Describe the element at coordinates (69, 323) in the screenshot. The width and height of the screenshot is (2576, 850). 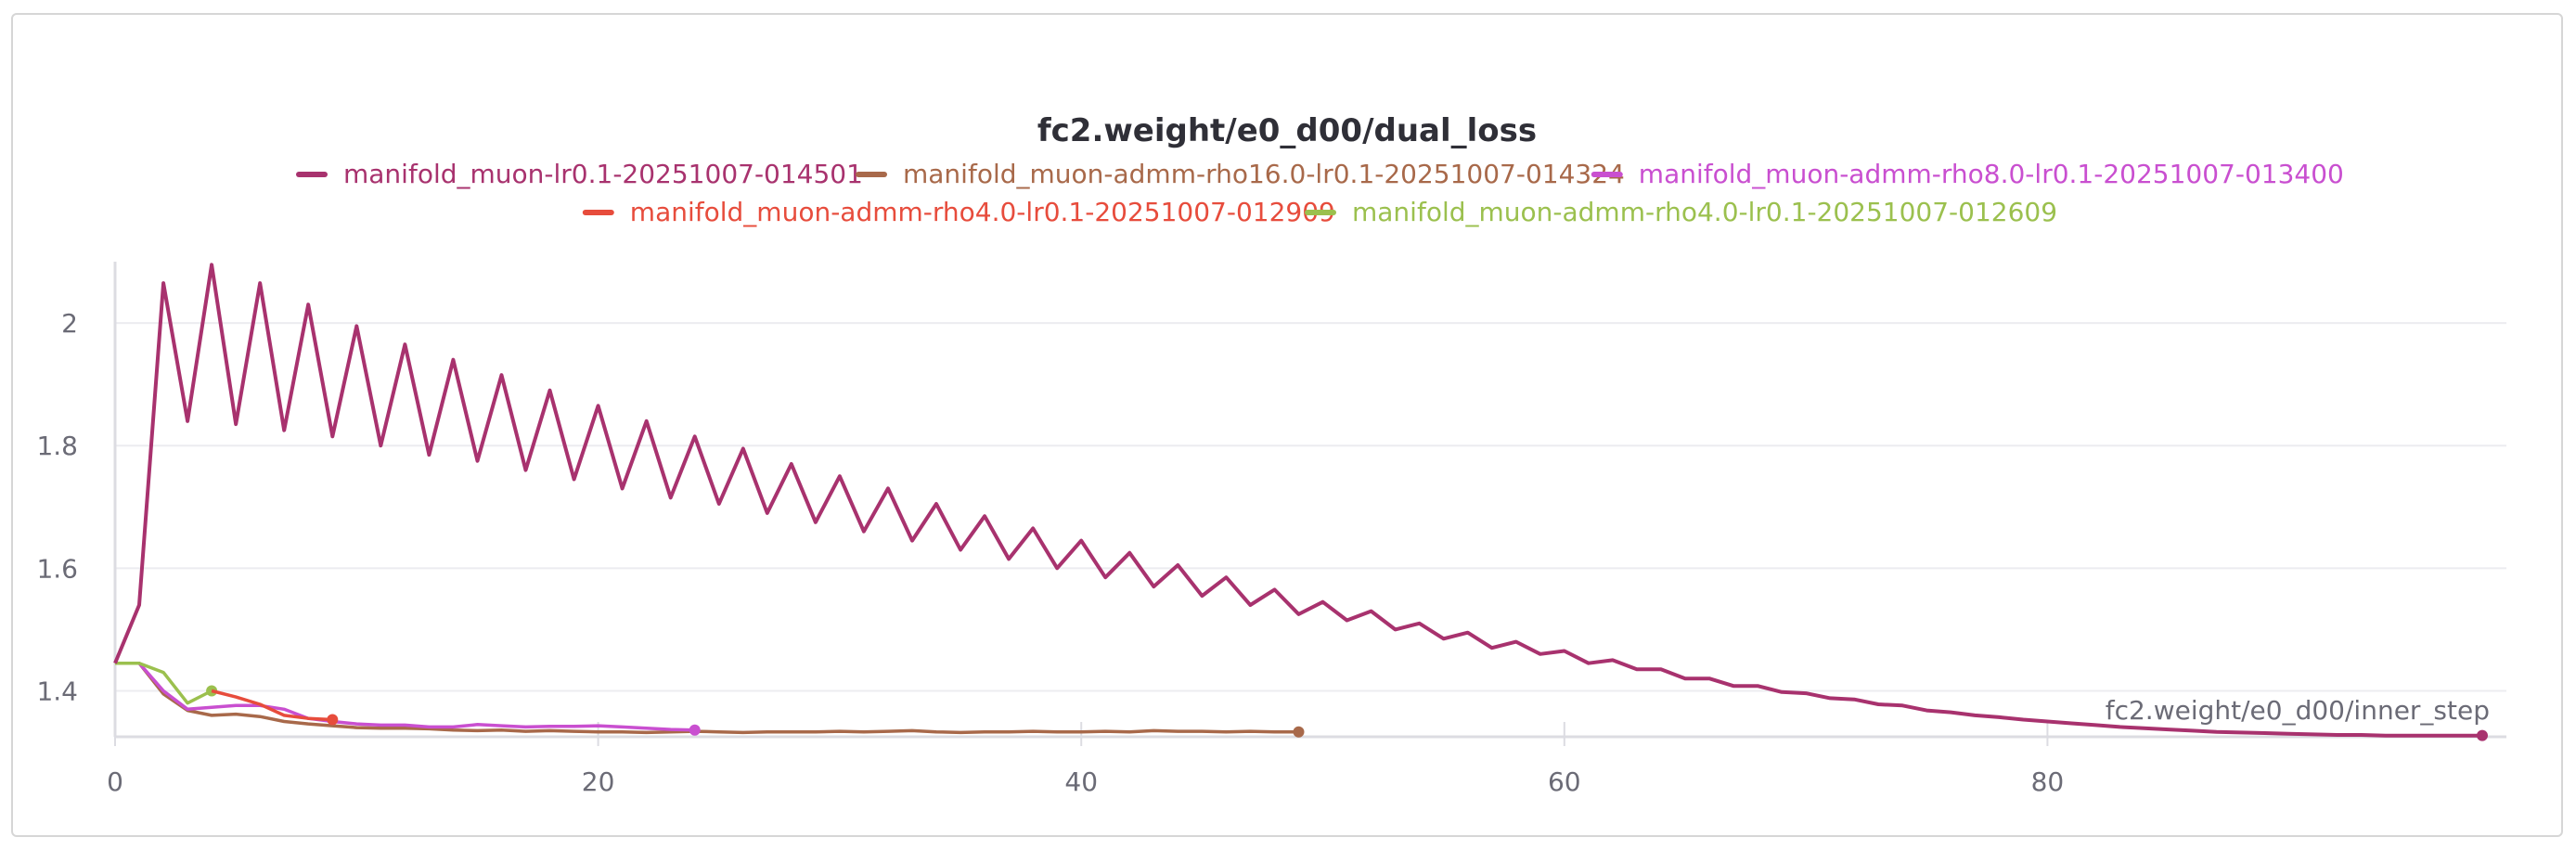
I see `y-tick-label: 2` at that location.